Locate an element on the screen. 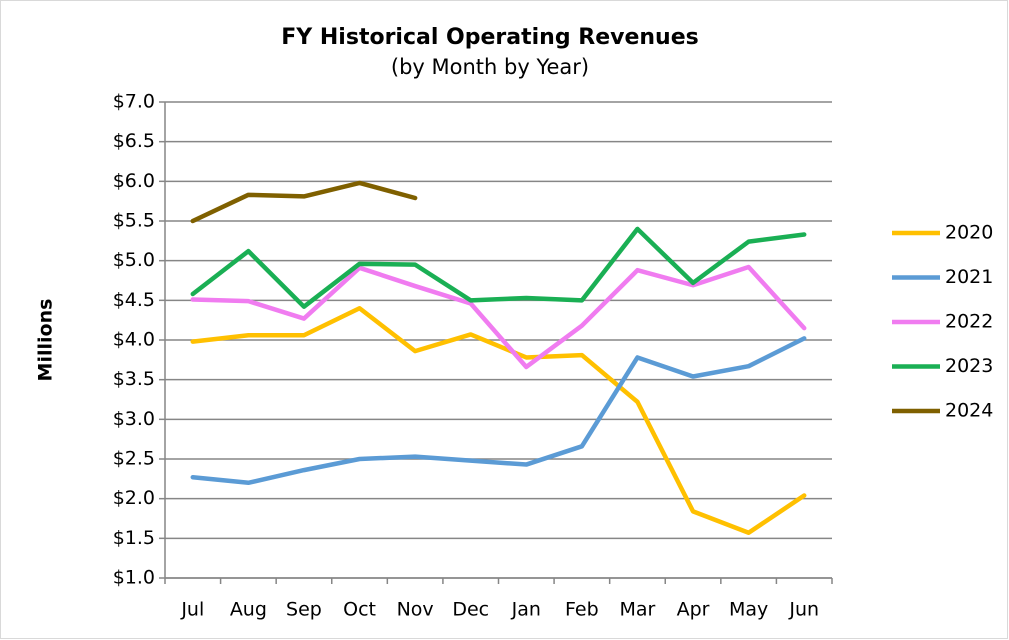  x-tick-label: Oct is located at coordinates (359, 610).